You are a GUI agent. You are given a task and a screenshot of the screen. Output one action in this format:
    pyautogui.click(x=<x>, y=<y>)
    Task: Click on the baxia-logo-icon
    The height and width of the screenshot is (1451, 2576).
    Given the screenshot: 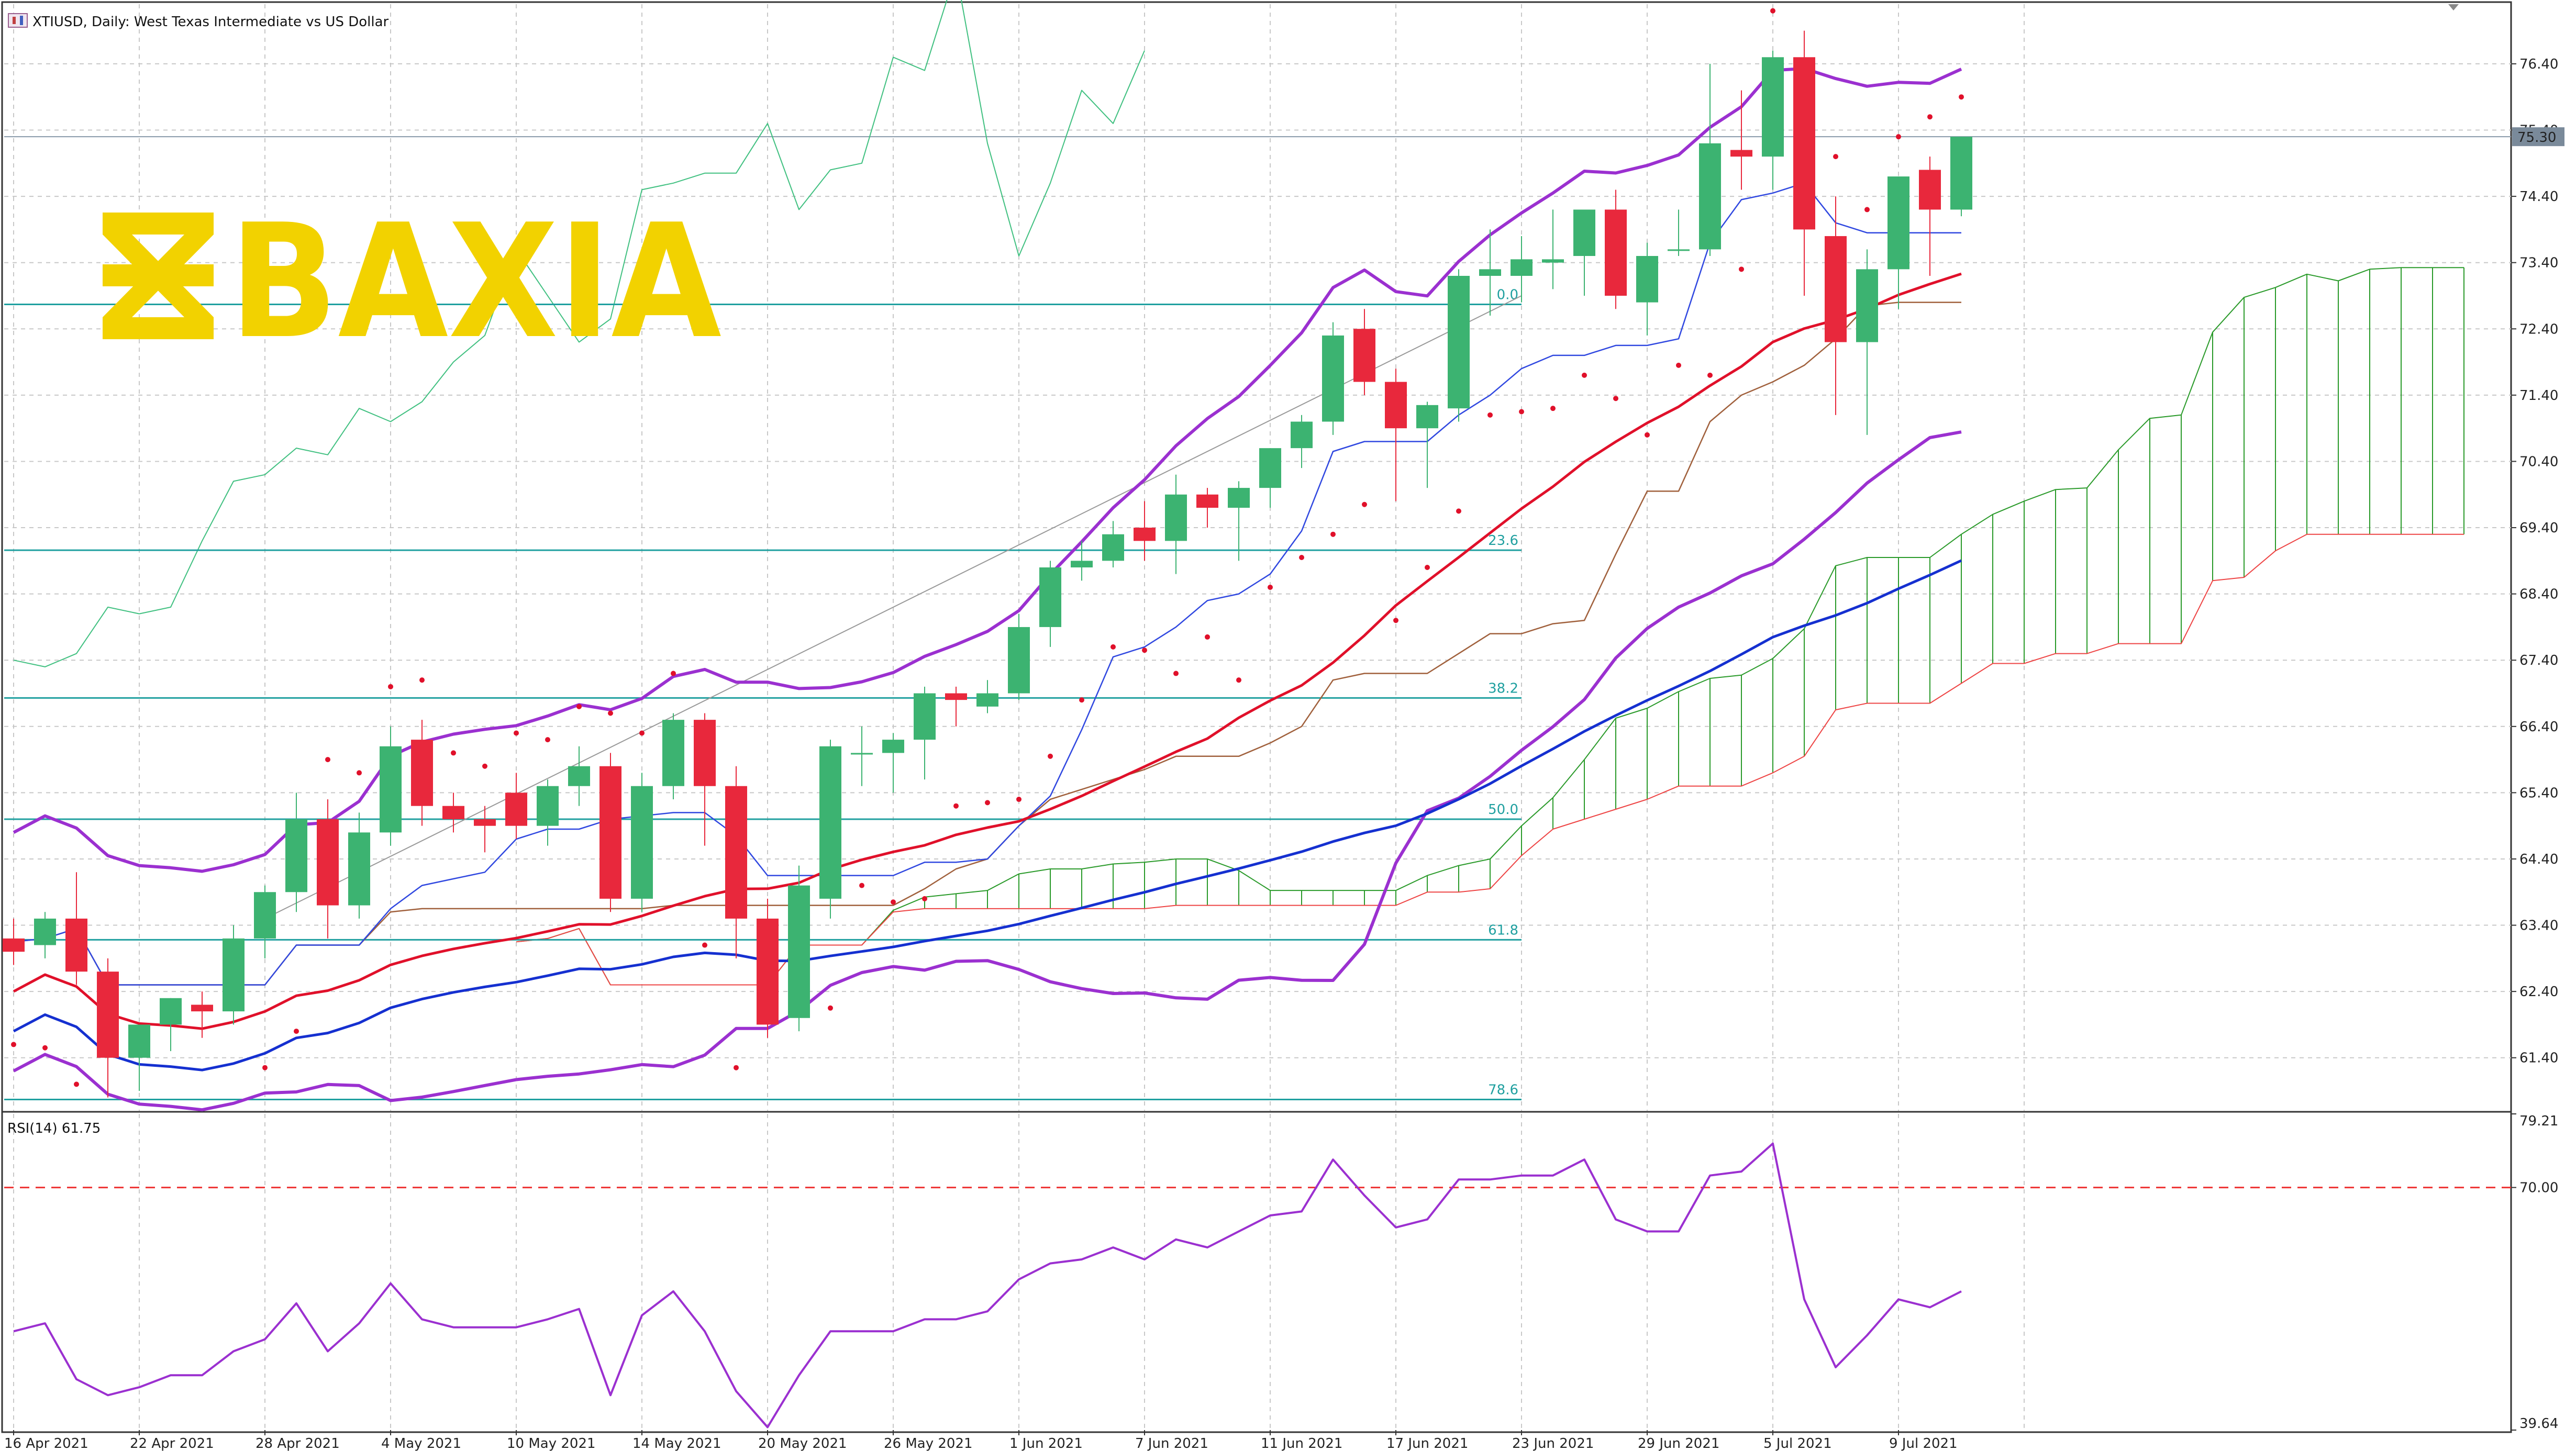 What is the action you would take?
    pyautogui.click(x=158, y=276)
    